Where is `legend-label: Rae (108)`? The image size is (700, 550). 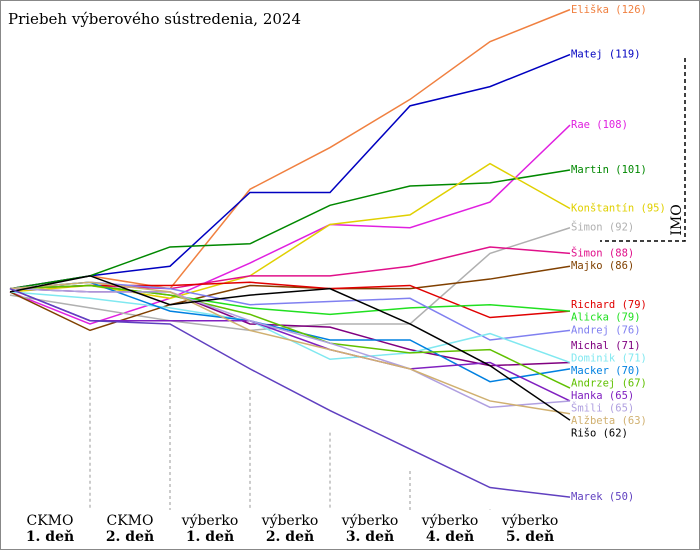 legend-label: Rae (108) is located at coordinates (599, 125).